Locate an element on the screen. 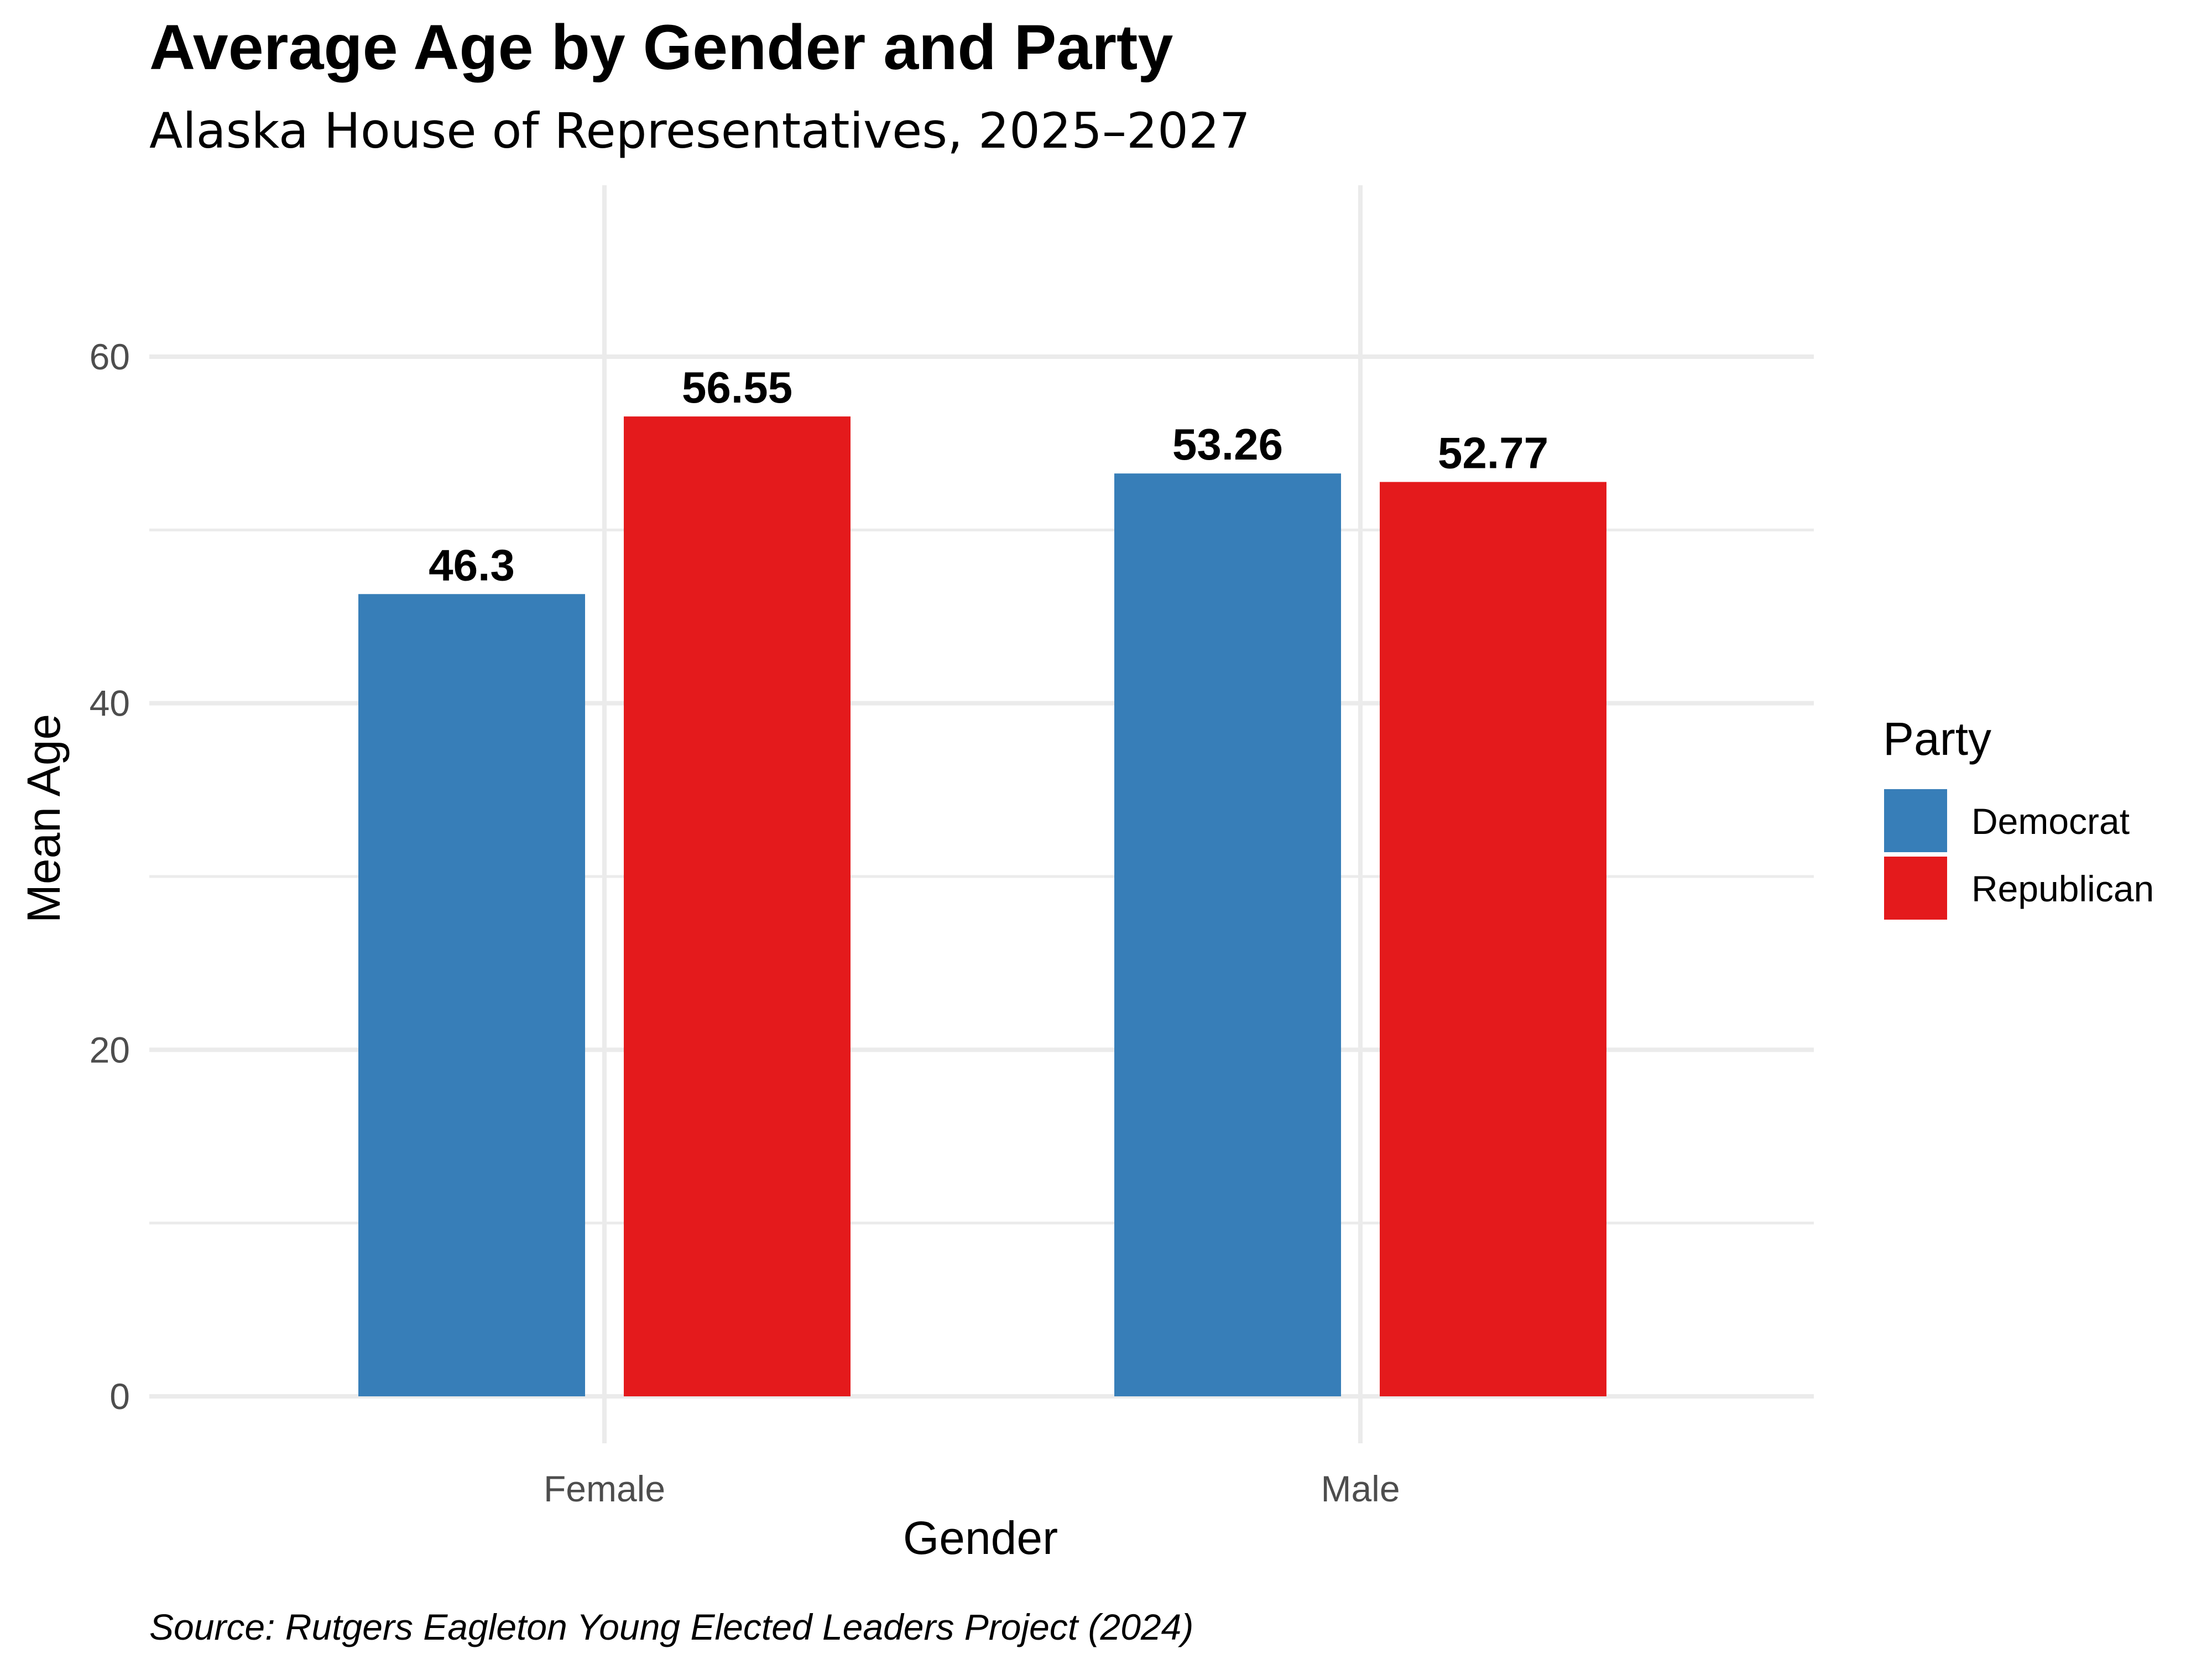 The image size is (2212, 1659). legend: Party Democrat Republican is located at coordinates (2018, 818).